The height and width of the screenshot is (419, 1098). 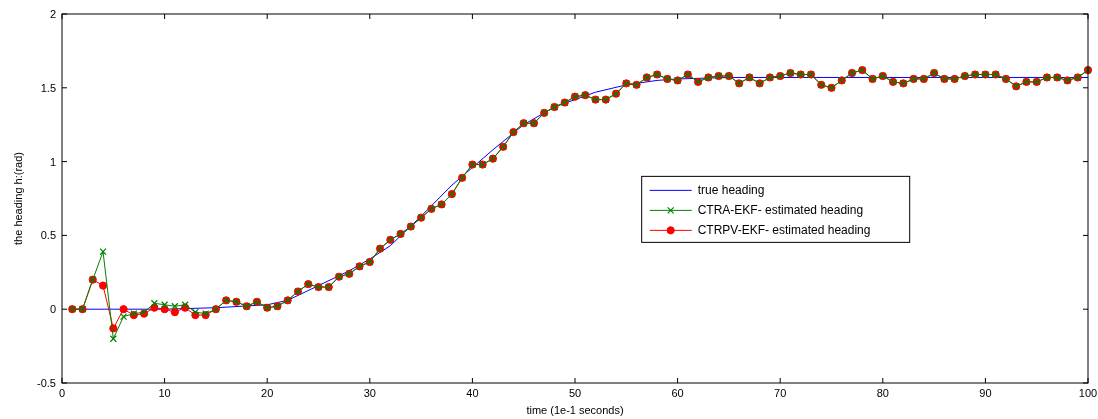 I want to click on x-tick-label: 70, so click(x=780, y=393).